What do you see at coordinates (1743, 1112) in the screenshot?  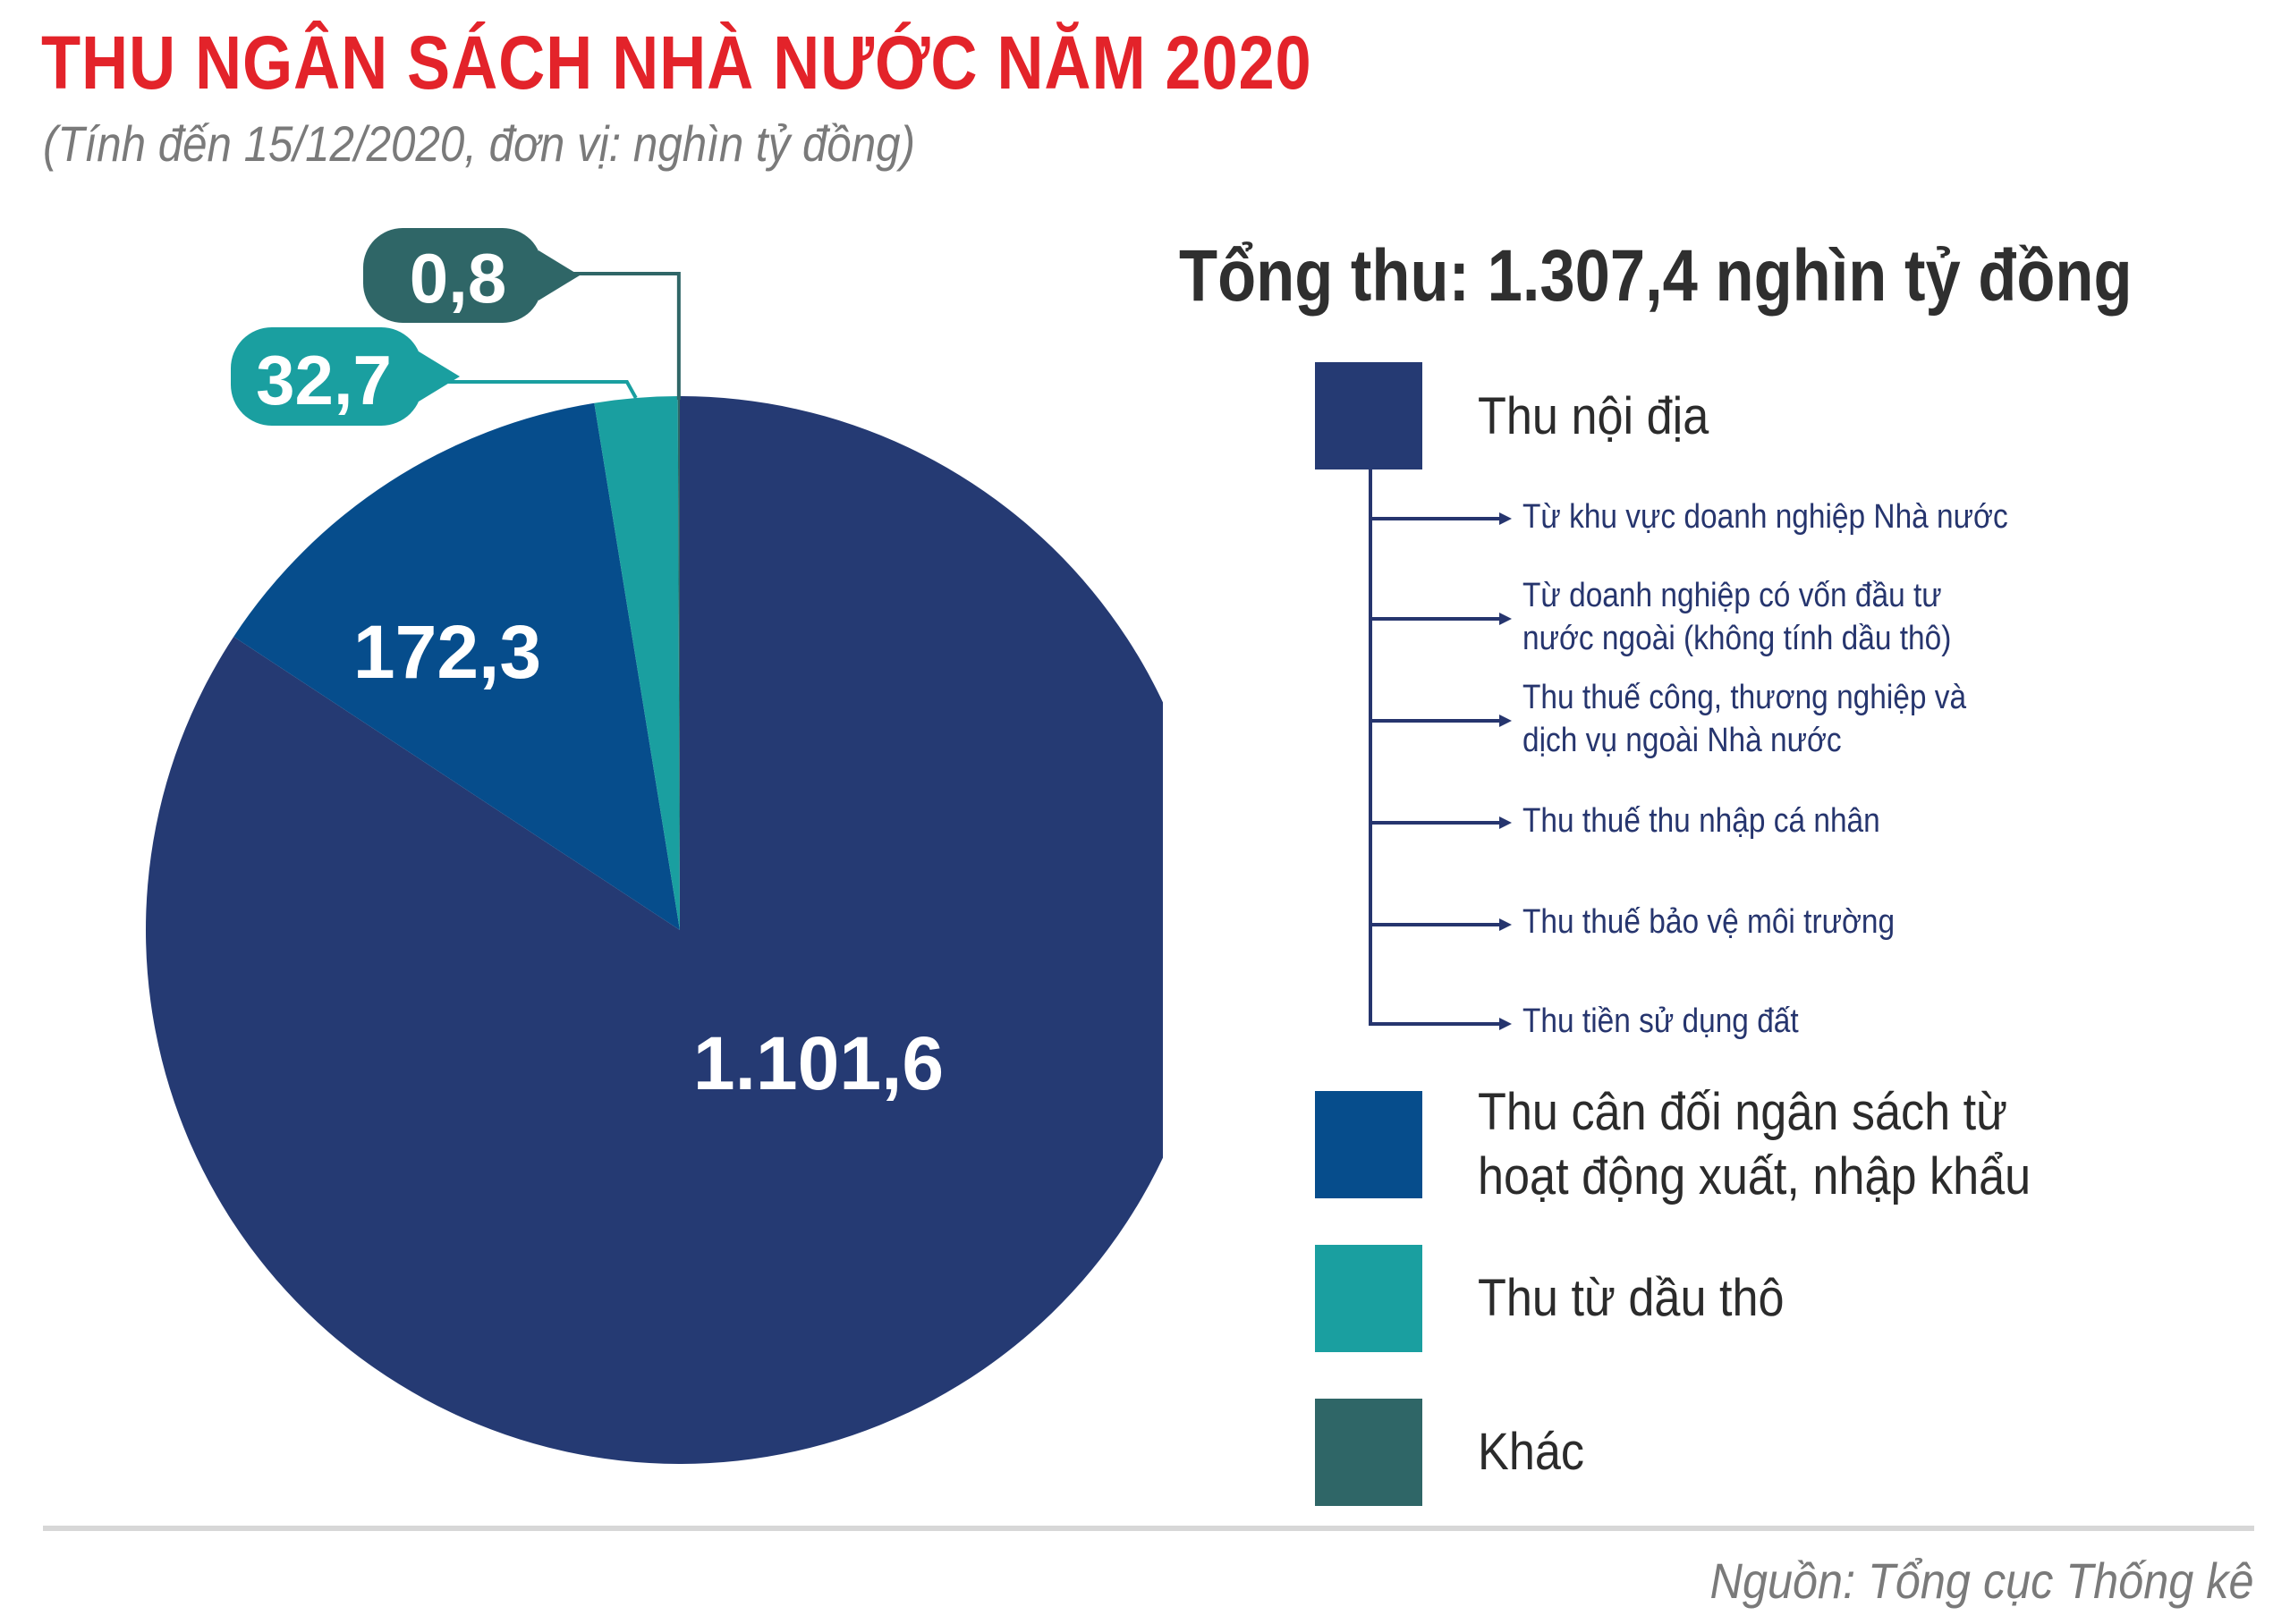 I see `legend-label-import-export-line1: Thu cân đối ngân sách từ` at bounding box center [1743, 1112].